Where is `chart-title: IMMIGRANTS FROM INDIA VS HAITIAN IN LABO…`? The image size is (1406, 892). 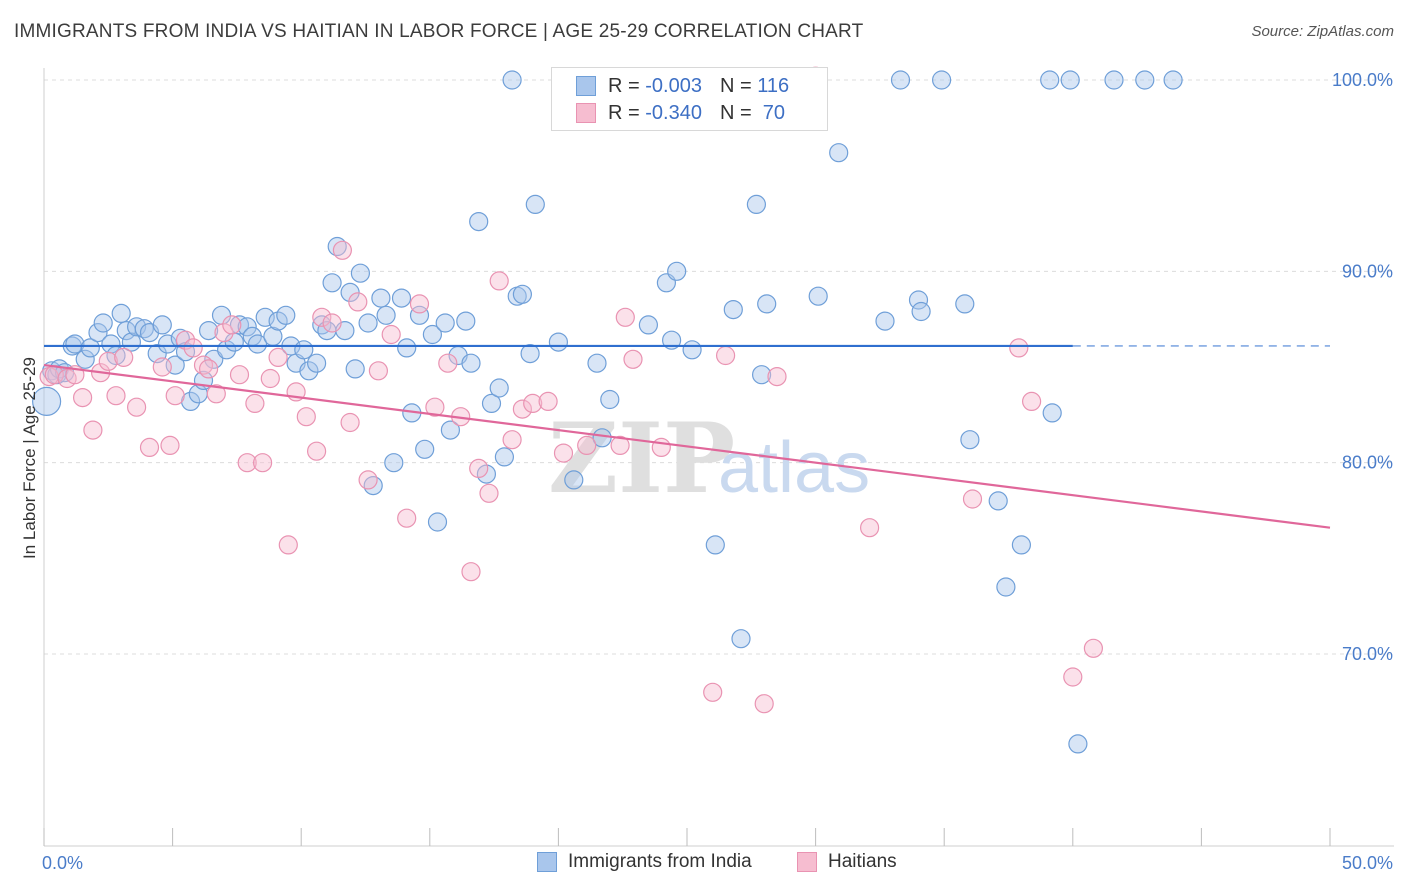
chart-title: IMMIGRANTS FROM INDIA VS HAITIAN IN LABO… is located at coordinates (439, 31).